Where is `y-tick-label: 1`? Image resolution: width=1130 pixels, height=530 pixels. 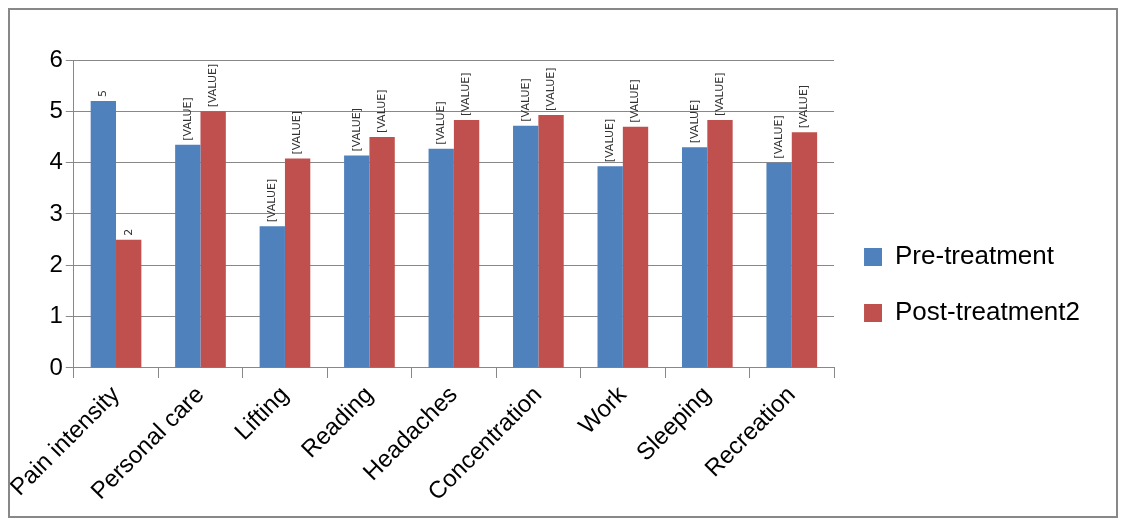 y-tick-label: 1 is located at coordinates (56, 315).